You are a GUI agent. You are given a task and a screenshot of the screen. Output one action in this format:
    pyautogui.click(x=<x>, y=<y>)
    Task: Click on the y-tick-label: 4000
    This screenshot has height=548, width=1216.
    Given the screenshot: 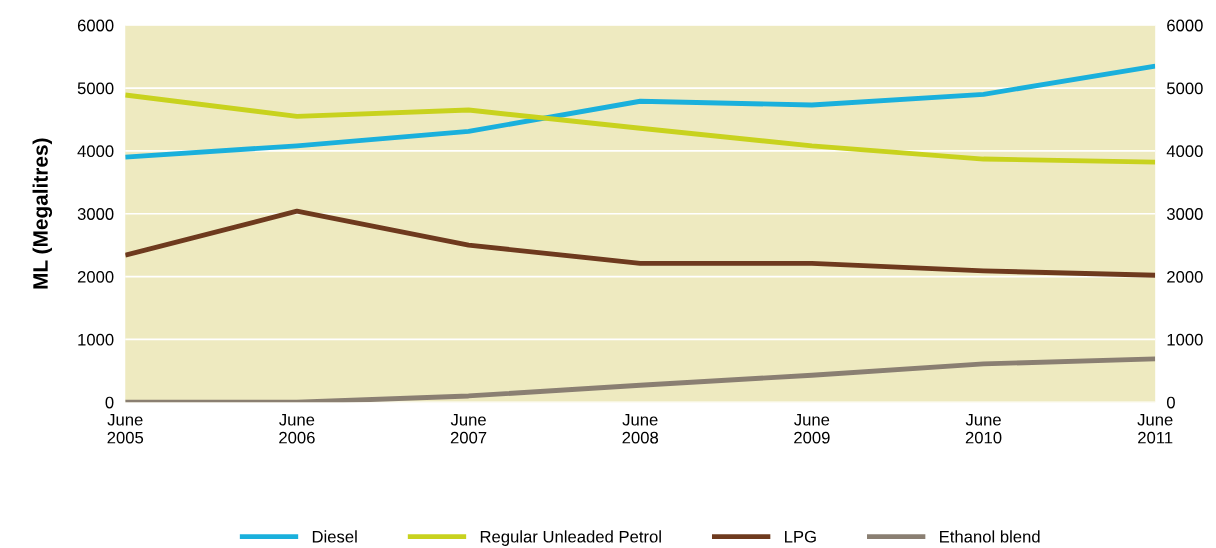 What is the action you would take?
    pyautogui.click(x=95, y=151)
    